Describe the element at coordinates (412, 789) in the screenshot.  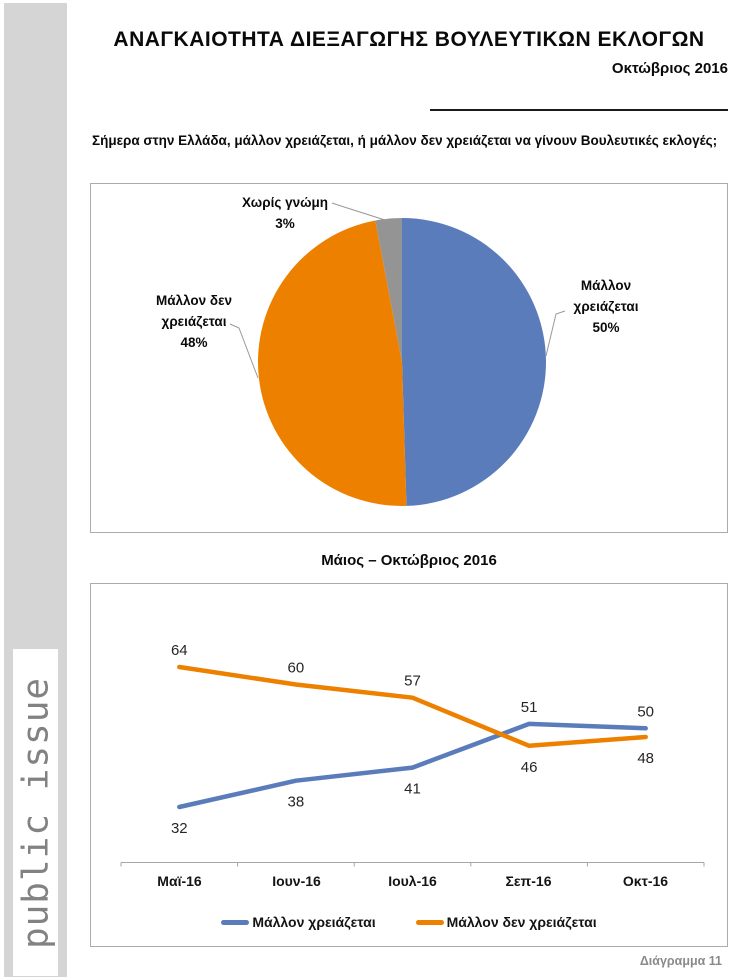
I see `data-label: 41` at that location.